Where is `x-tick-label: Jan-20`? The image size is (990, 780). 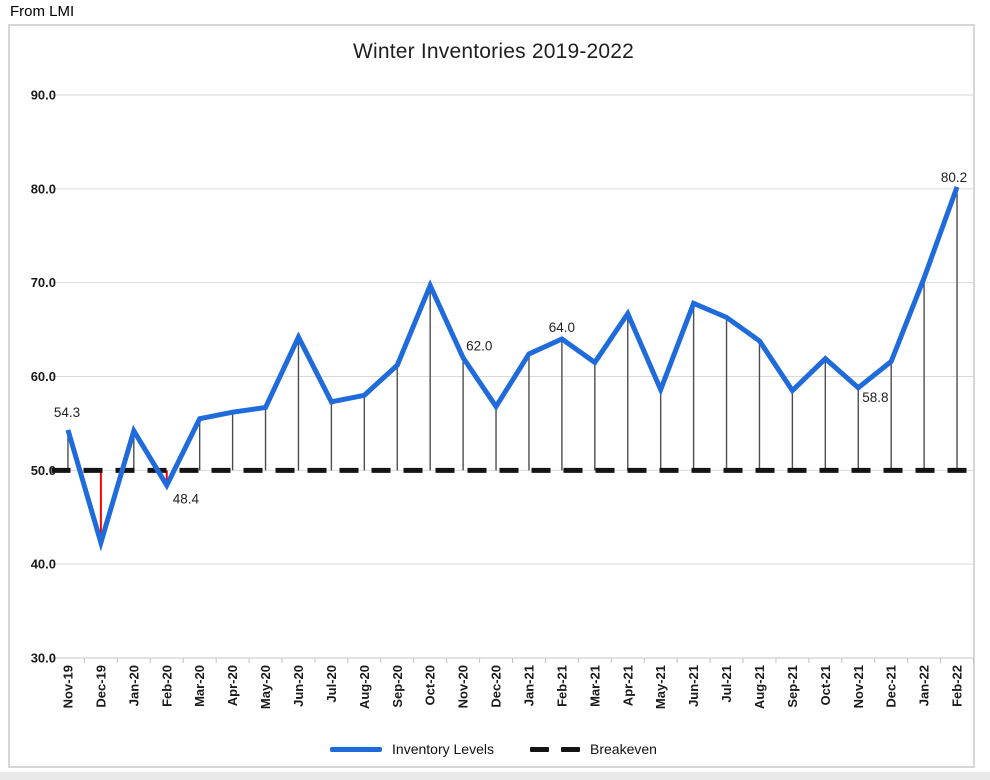
x-tick-label: Jan-20 is located at coordinates (133, 685).